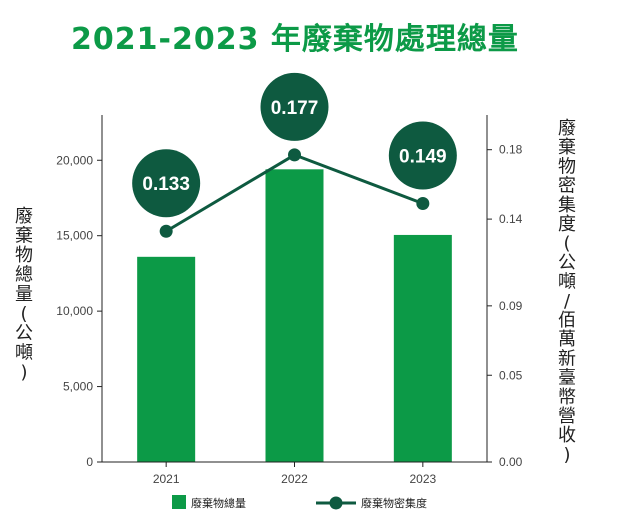 The height and width of the screenshot is (530, 642). Describe the element at coordinates (179, 502) in the screenshot. I see `legend-swatch-bar` at that location.